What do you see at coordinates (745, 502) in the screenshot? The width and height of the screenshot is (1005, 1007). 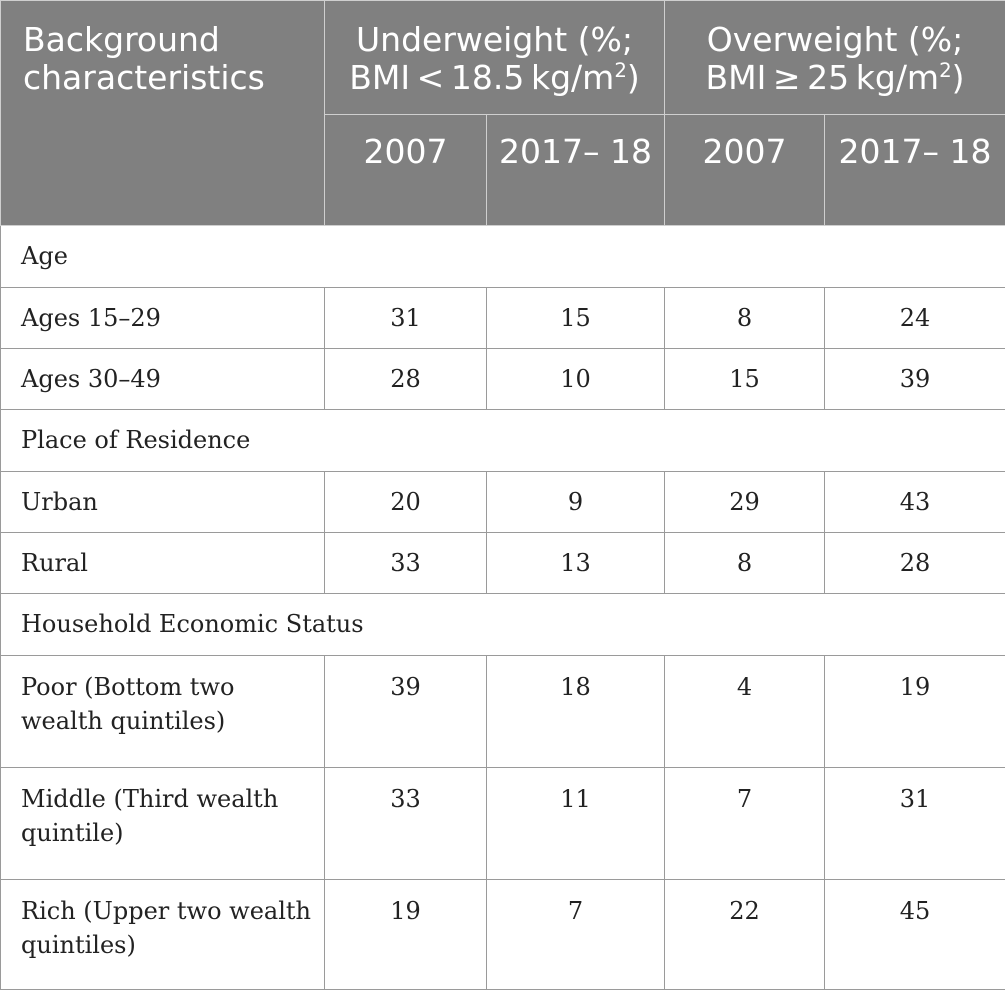 I see `cell-value: 29` at bounding box center [745, 502].